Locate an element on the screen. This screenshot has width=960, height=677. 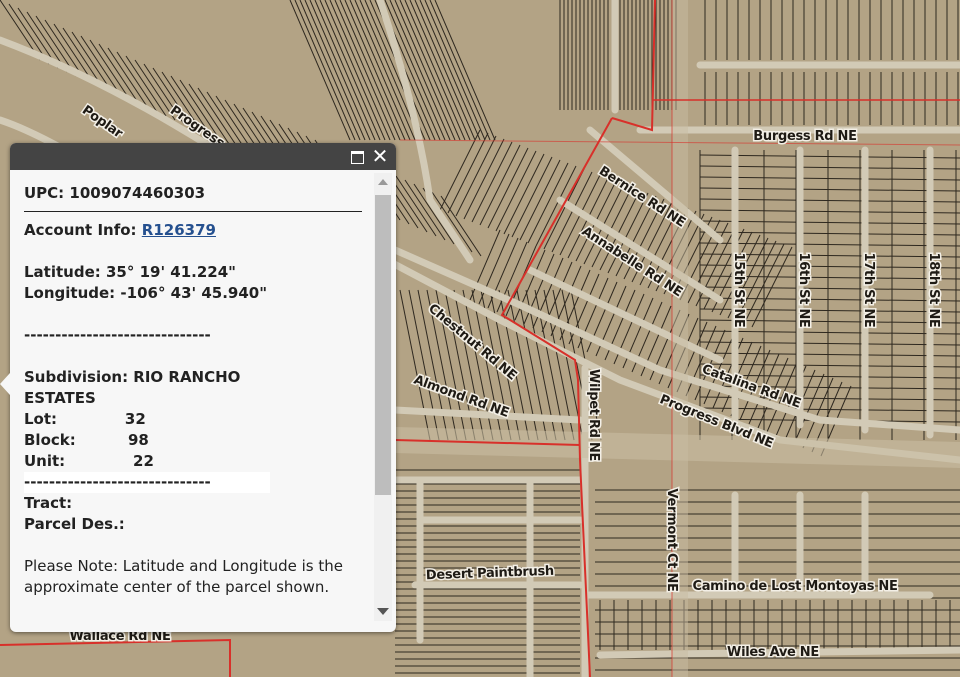
maximize-icon is located at coordinates (357, 156).